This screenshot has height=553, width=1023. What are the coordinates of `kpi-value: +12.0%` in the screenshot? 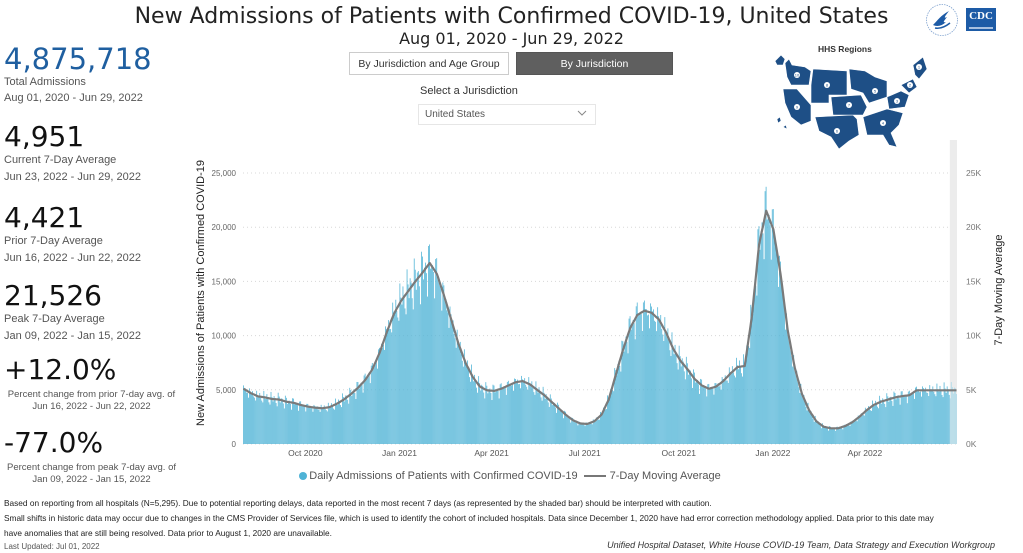 It's located at (60, 369).